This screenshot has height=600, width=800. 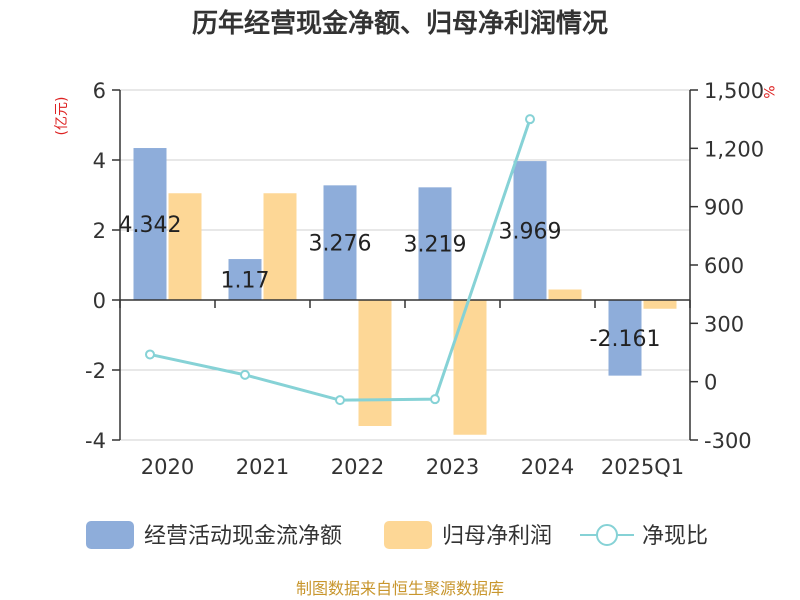 I want to click on bar-data-label: 1.17, so click(x=245, y=281).